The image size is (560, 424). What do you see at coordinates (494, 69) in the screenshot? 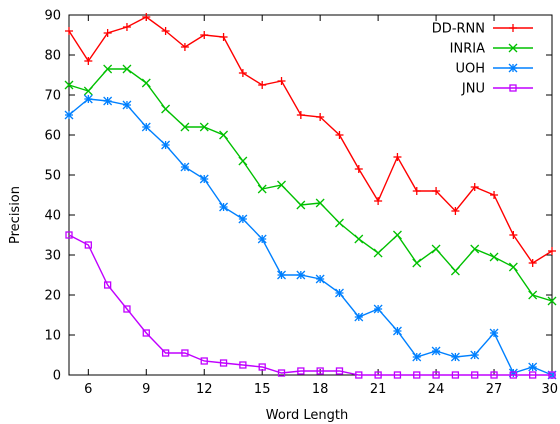
I see `legend-item-uoh: UOH` at bounding box center [494, 69].